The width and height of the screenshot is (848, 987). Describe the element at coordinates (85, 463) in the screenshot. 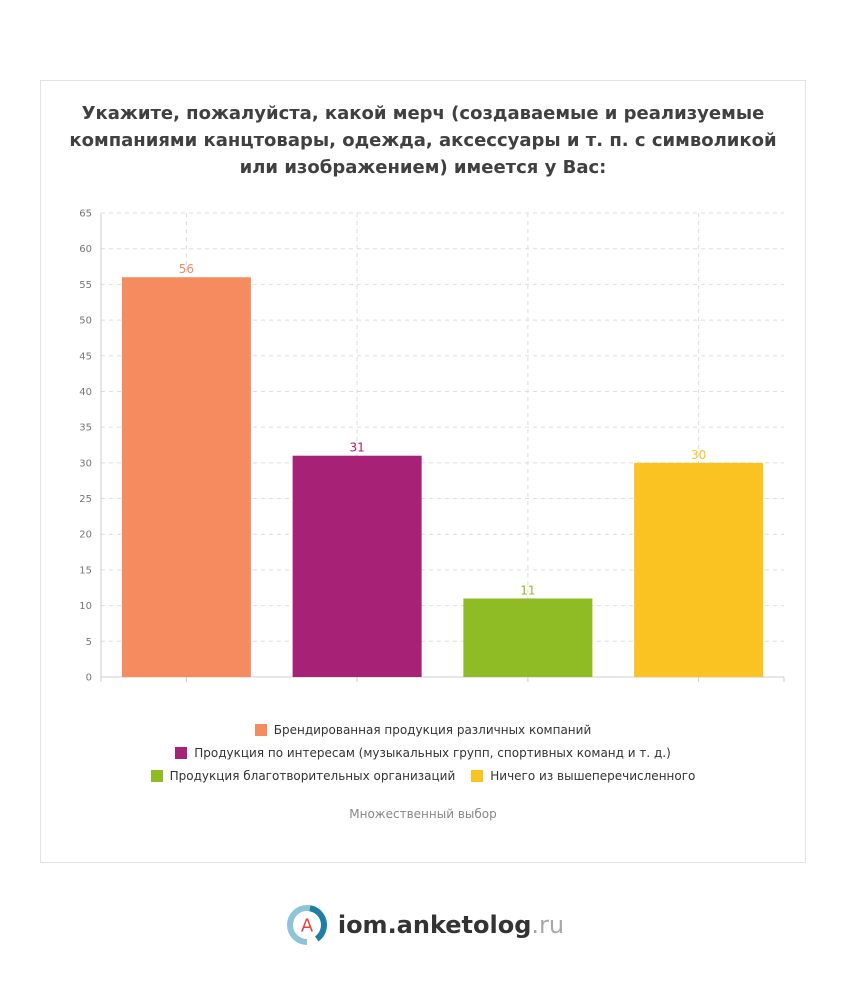

I see `y-tick-label: 30` at that location.